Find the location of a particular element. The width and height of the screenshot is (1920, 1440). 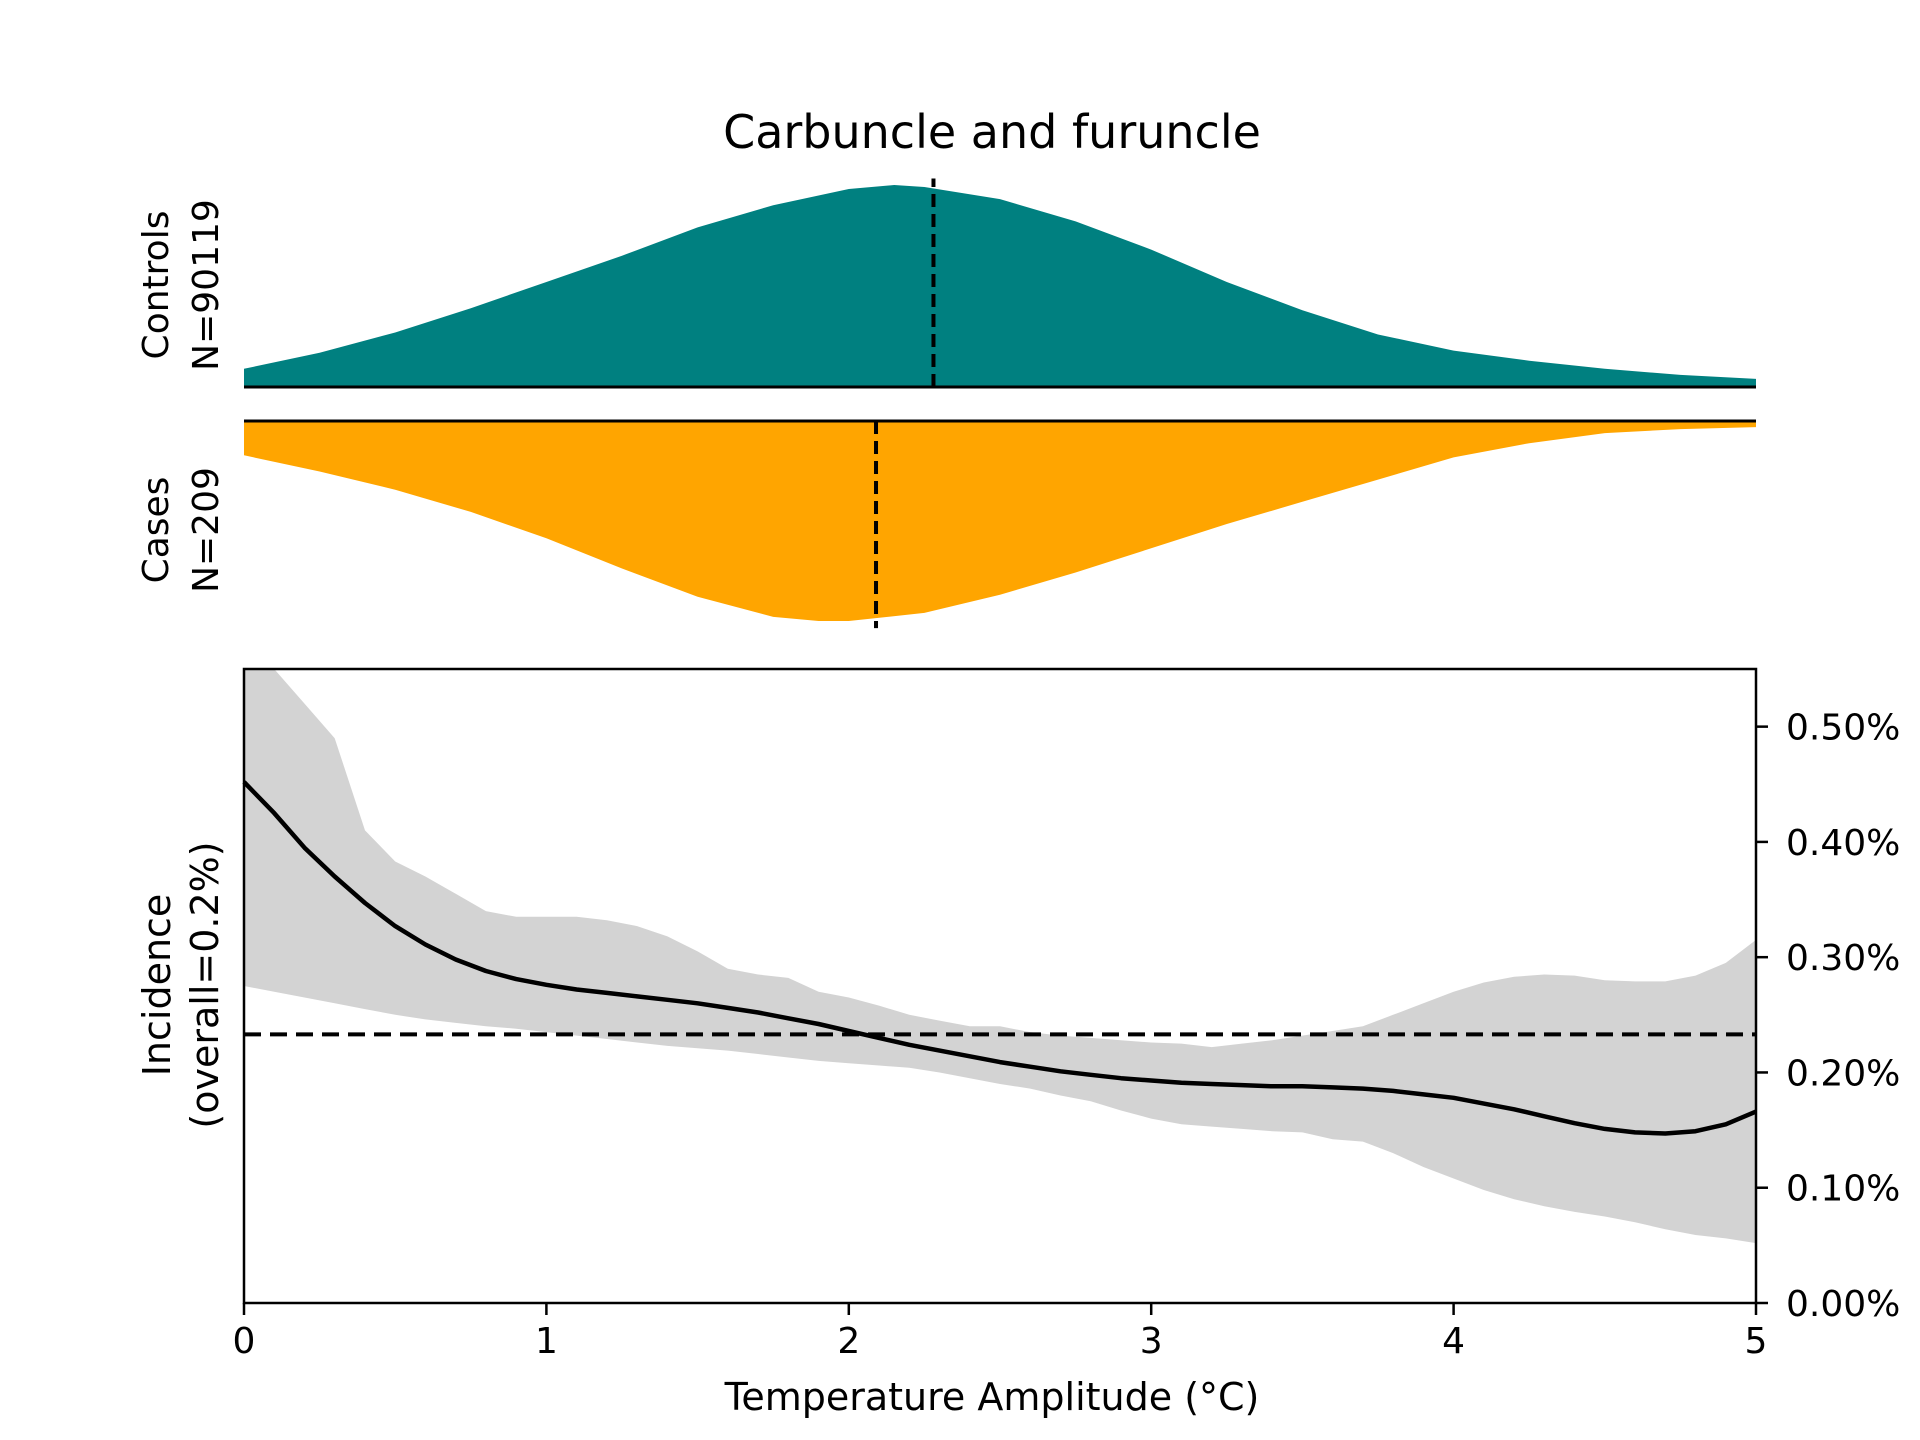

controls-density-area is located at coordinates (1000, 286).